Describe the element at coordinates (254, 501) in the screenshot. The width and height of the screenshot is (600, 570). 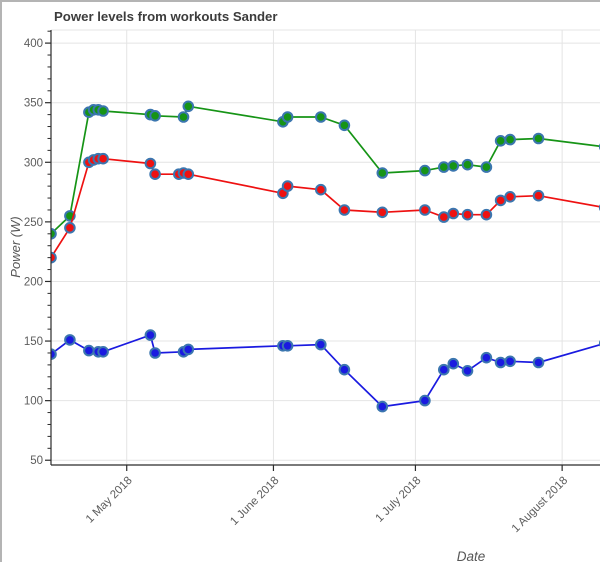
I see `x-tick-label: 1 June 2018` at that location.